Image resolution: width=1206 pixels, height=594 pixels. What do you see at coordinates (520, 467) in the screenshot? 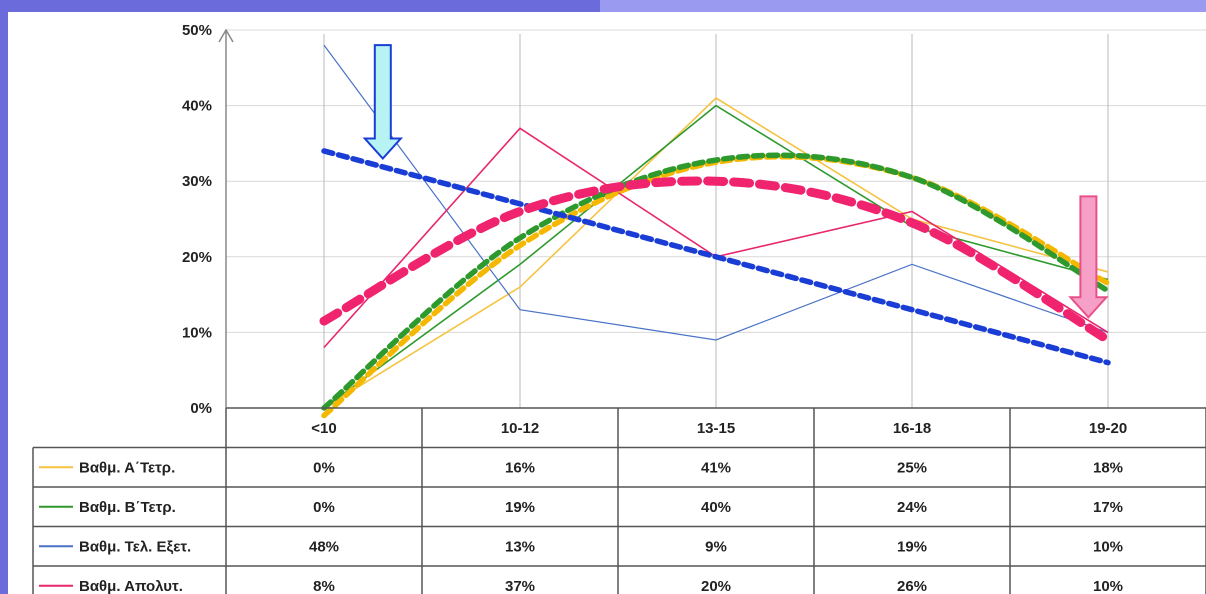
I see `data-label: 16%` at bounding box center [520, 467].